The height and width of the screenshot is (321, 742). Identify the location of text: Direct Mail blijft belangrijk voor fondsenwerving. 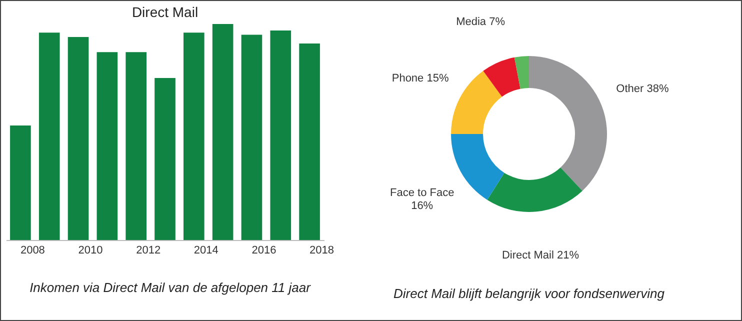
(529, 293).